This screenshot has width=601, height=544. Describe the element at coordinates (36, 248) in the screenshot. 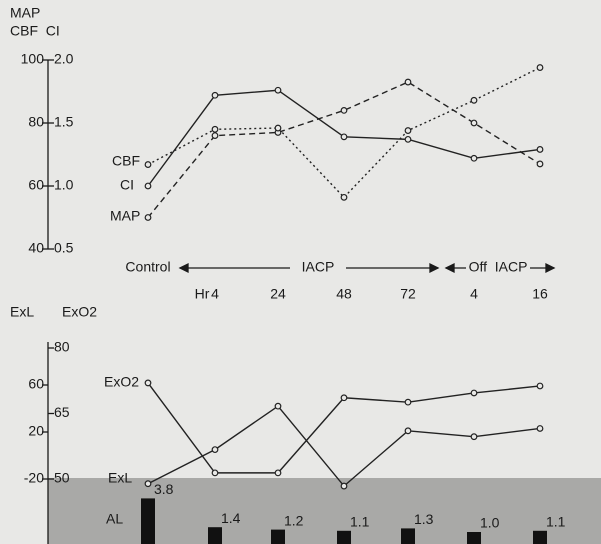

I see `y-tick-label: 40` at that location.